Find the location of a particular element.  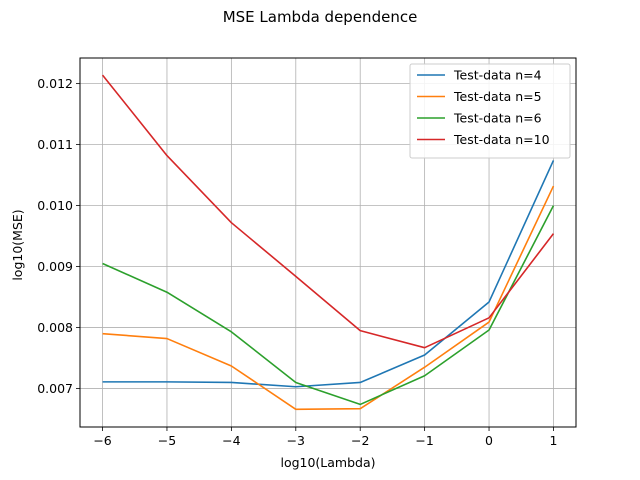

x-tick-label: −5 is located at coordinates (167, 440).